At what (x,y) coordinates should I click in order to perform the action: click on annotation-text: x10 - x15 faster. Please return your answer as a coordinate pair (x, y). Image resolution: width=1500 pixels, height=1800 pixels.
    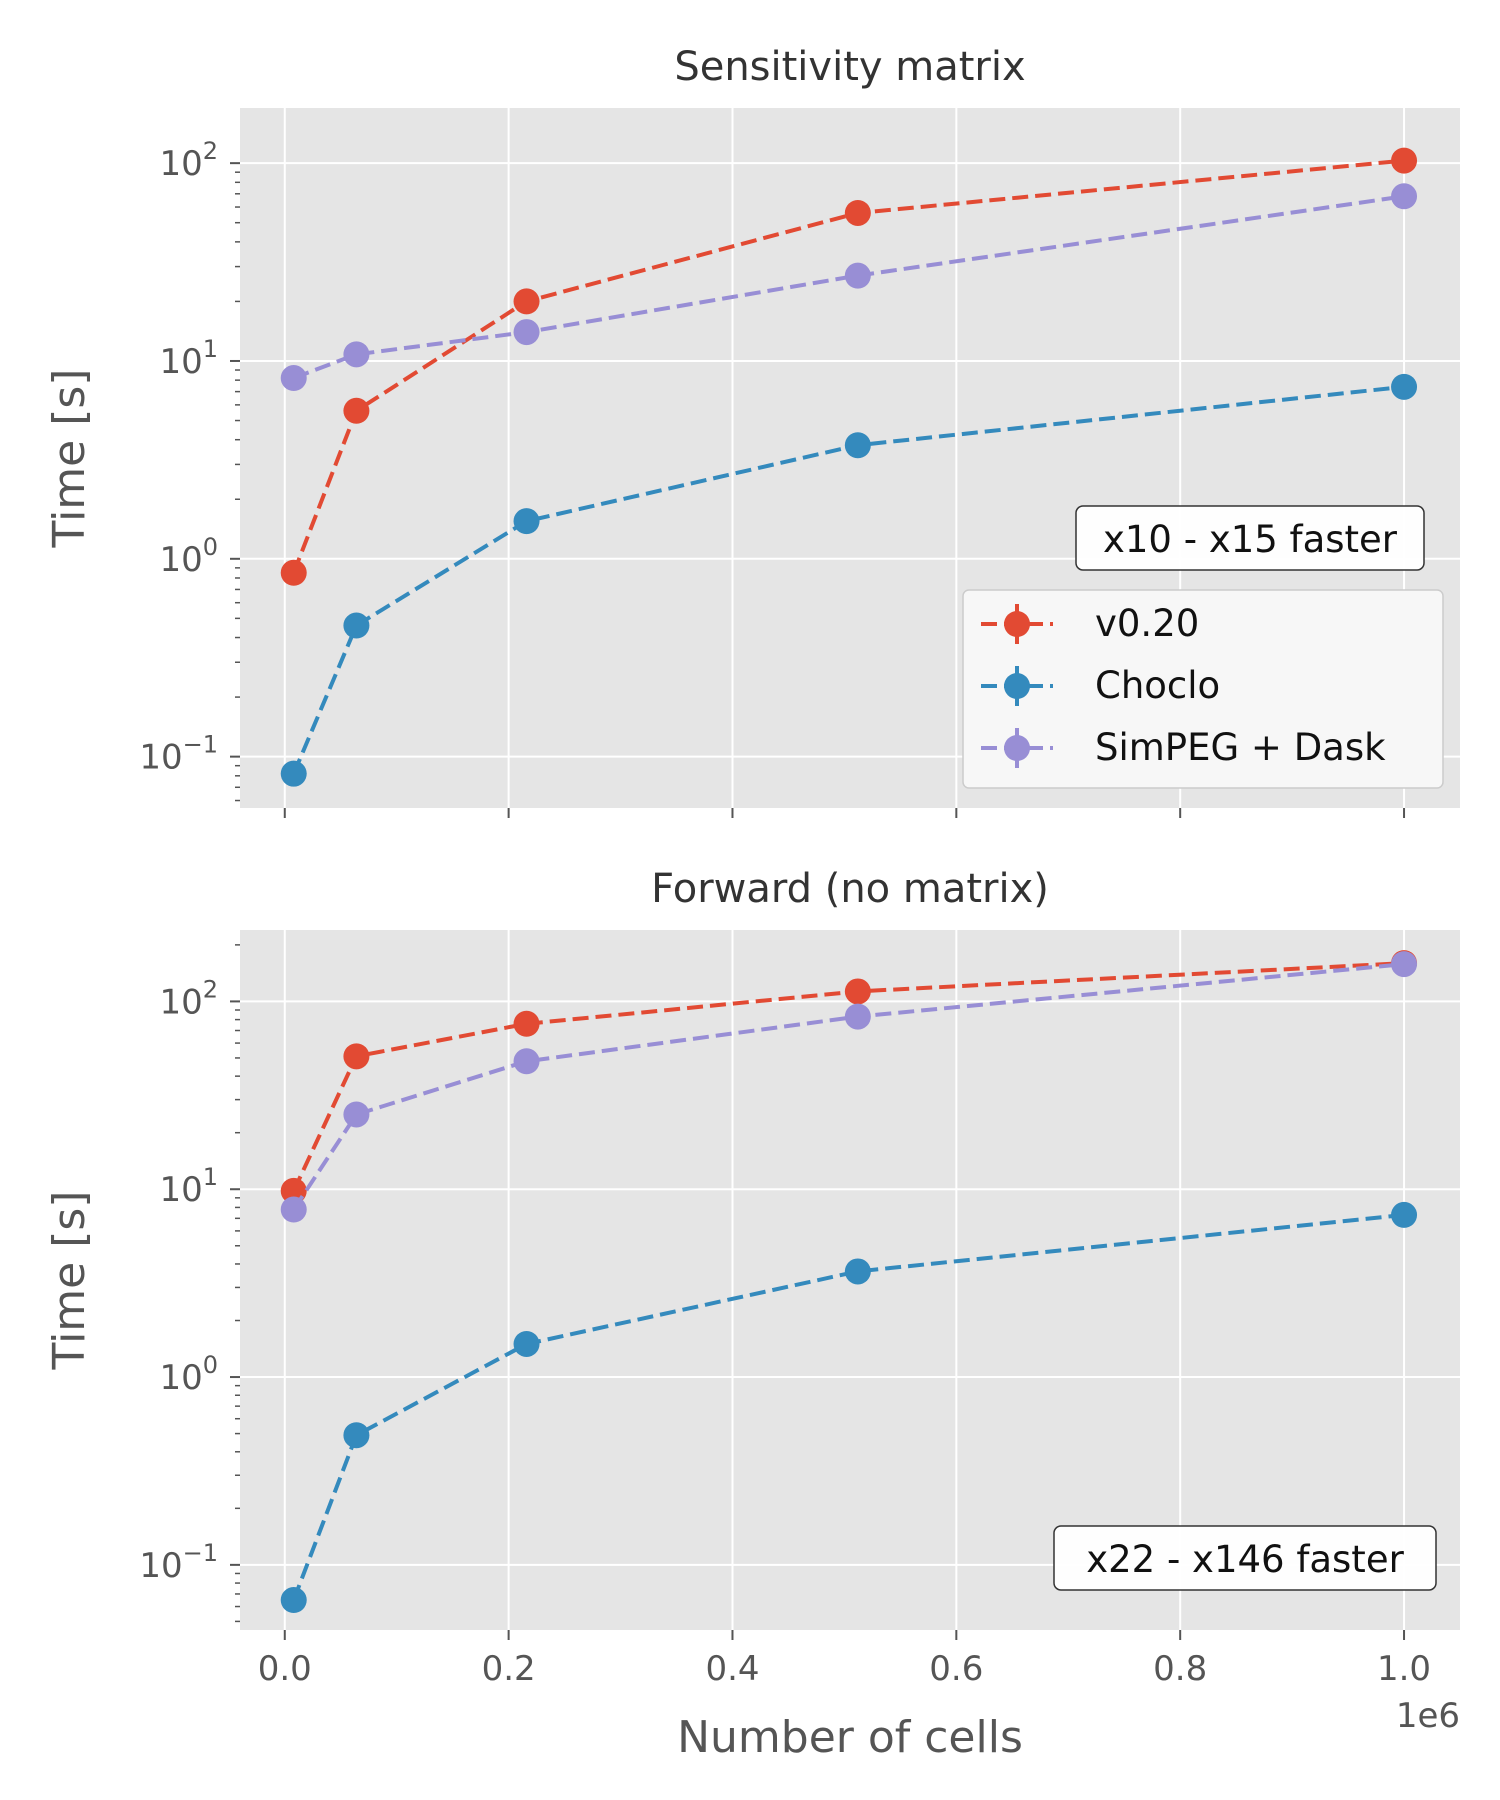
    Looking at the image, I should click on (1250, 539).